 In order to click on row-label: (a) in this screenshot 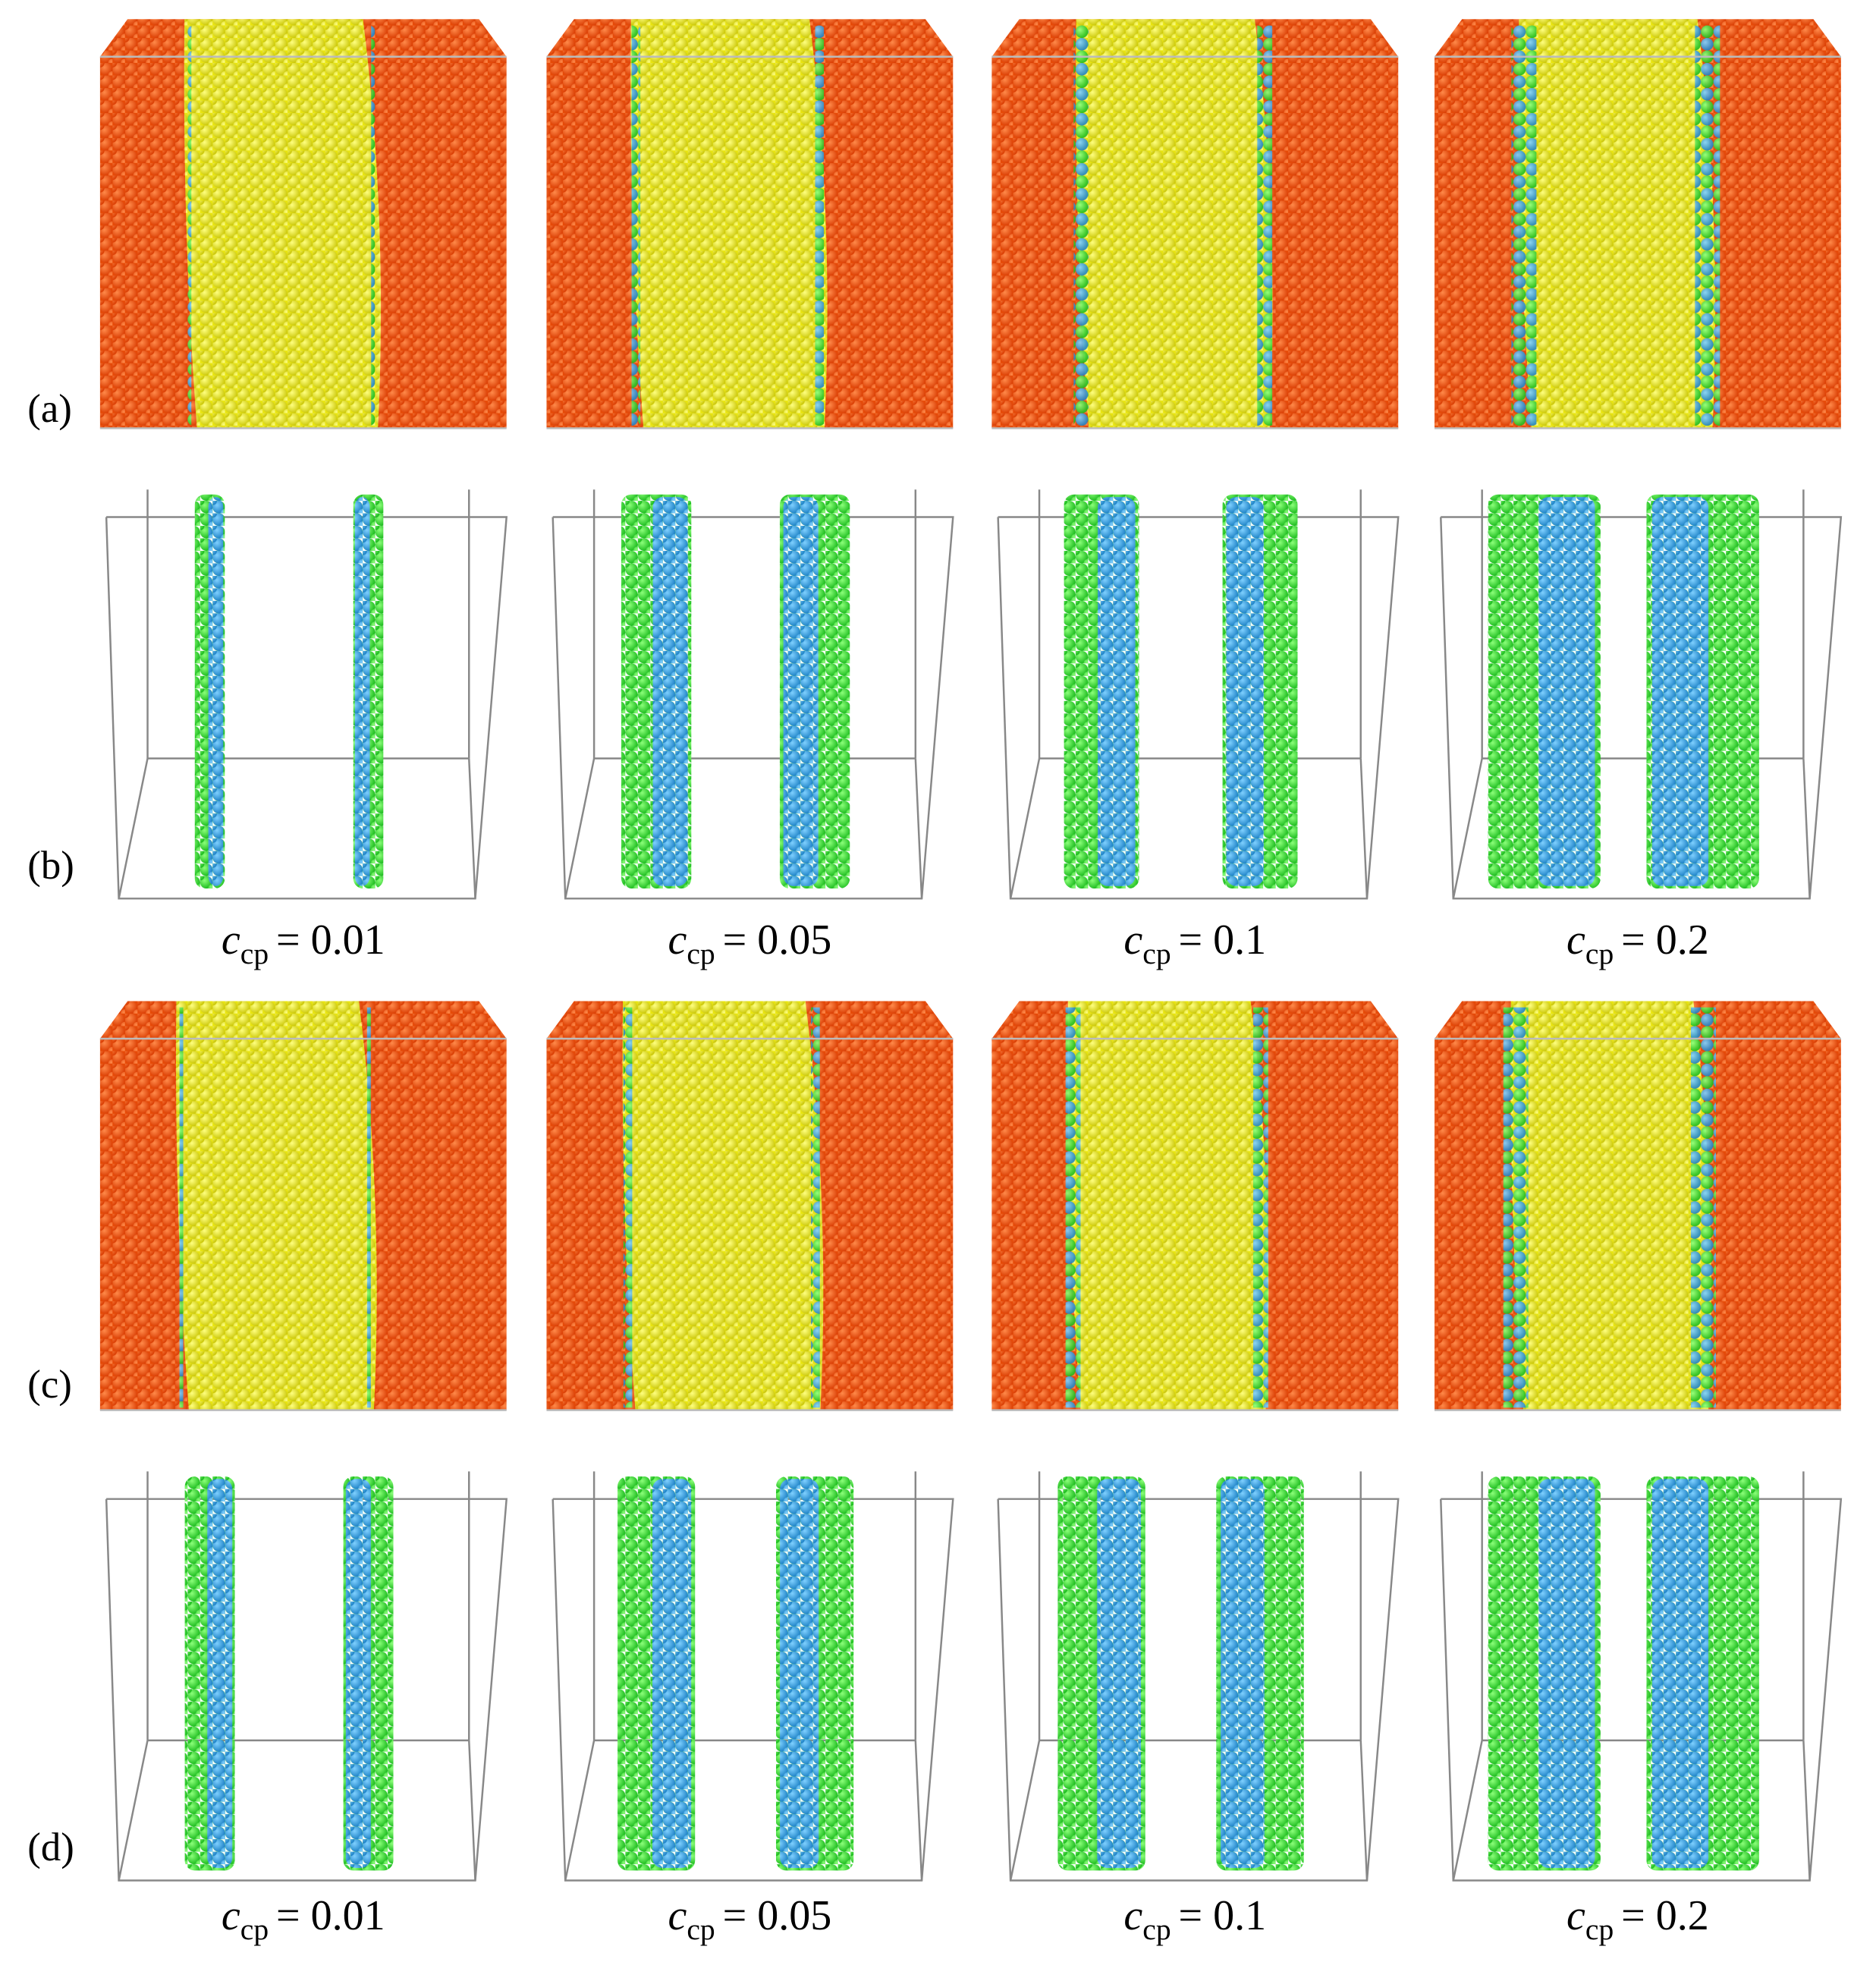, I will do `click(49, 409)`.